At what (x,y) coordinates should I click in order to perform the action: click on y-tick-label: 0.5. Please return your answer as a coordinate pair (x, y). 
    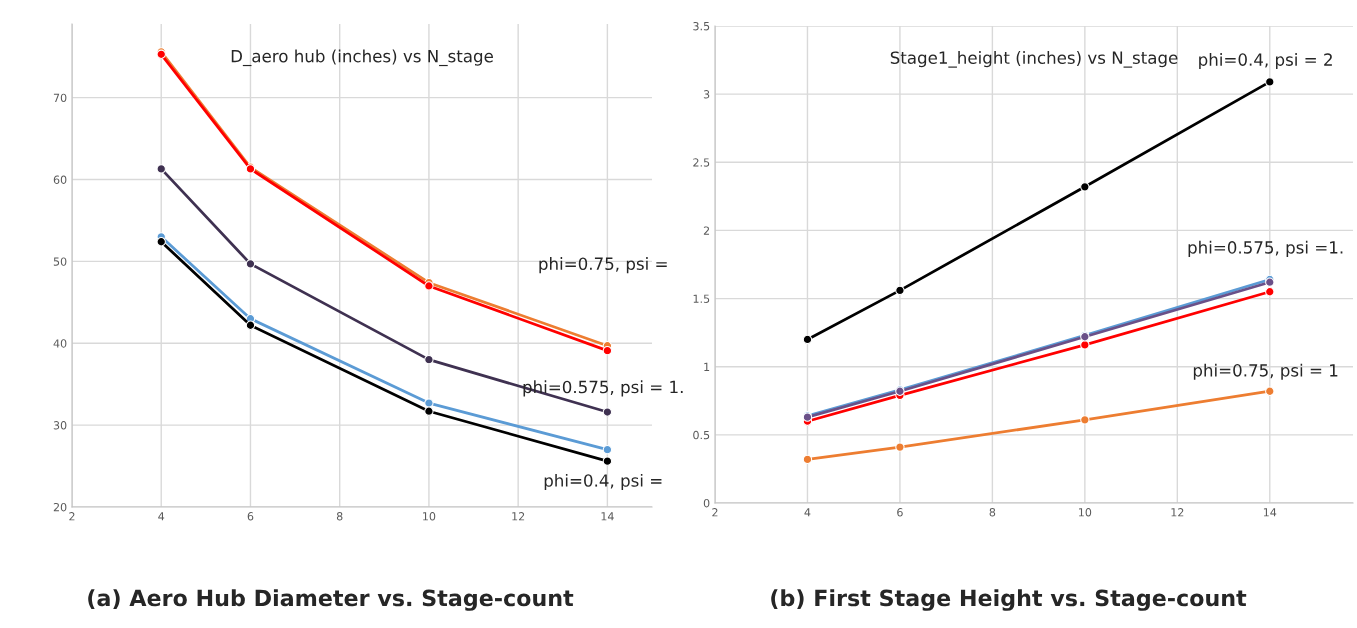
    Looking at the image, I should click on (701, 435).